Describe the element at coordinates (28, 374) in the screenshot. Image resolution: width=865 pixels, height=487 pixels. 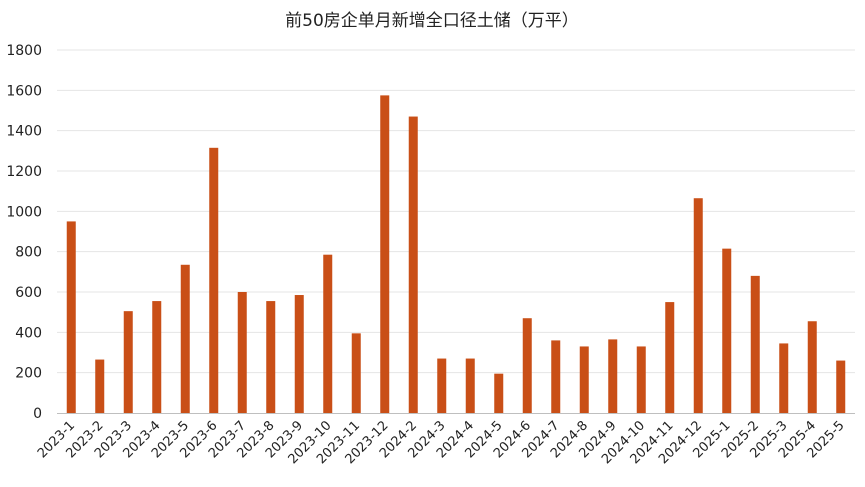
I see `y-tick-label: 200` at that location.